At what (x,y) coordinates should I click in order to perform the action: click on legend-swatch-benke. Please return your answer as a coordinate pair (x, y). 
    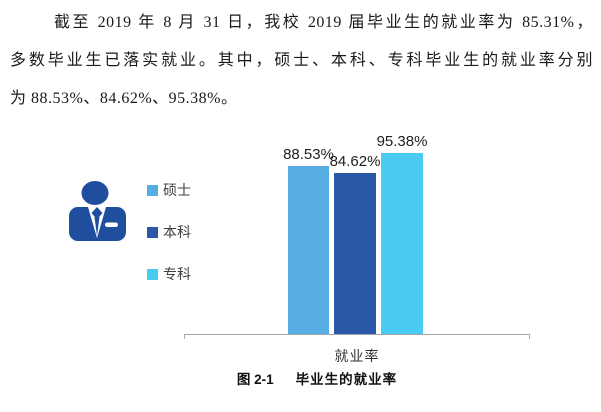
    Looking at the image, I should click on (152, 232).